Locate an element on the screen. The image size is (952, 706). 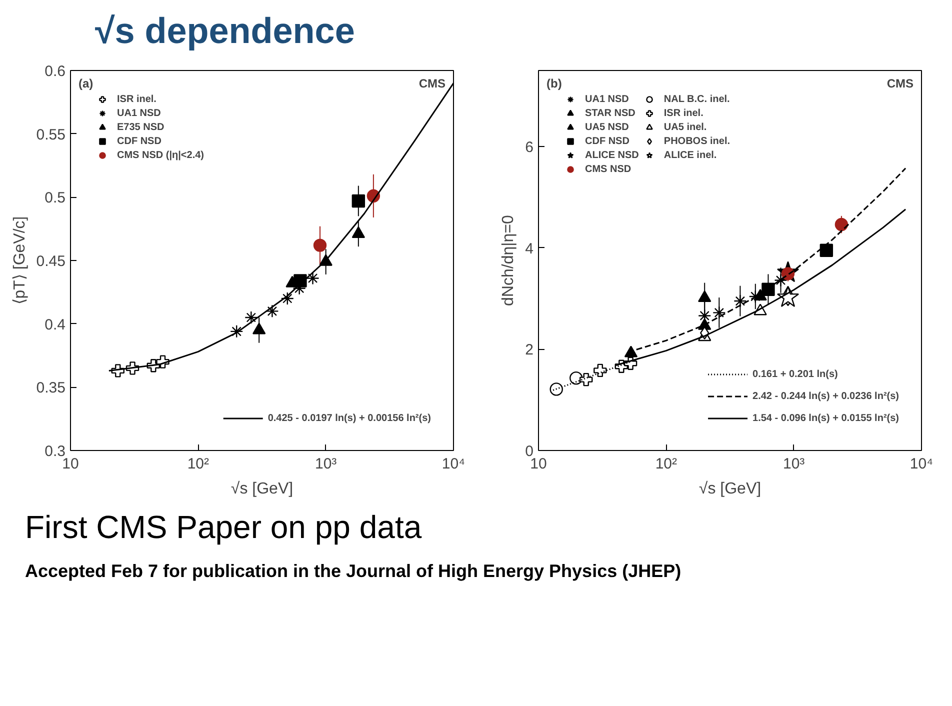
y-tick-label: 0.55 is located at coordinates (51, 135).